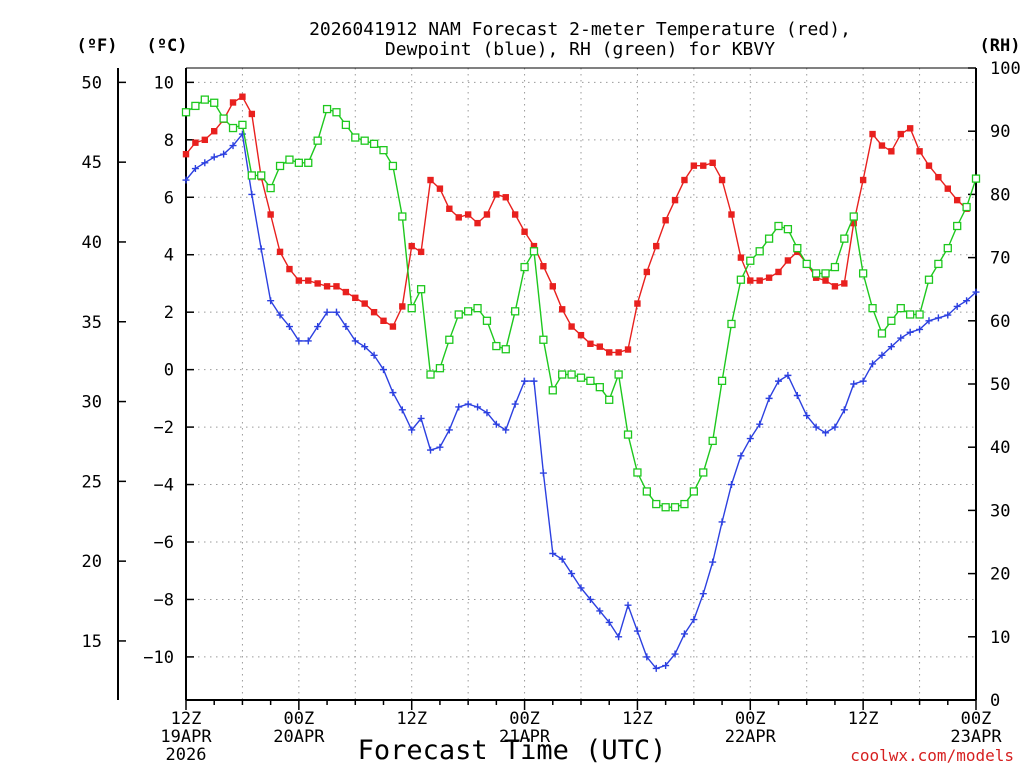 Image resolution: width=1024 pixels, height=768 pixels. Describe the element at coordinates (580, 49) in the screenshot. I see `chart-title-line-2: Dewpoint (blue), RH (green) for KBVY` at that location.